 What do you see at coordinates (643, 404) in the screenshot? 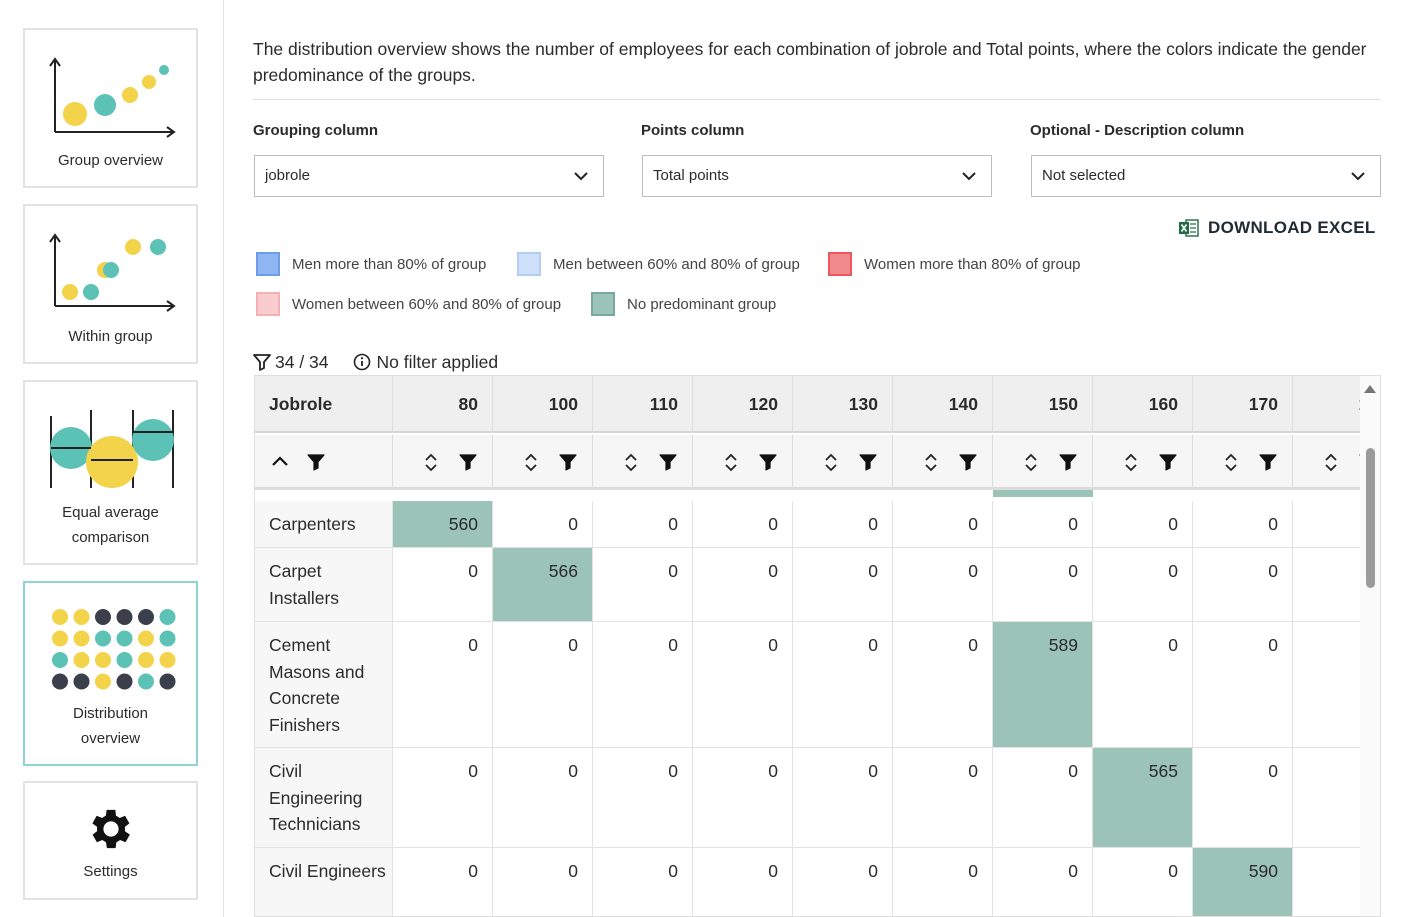
I see `column-header: 110` at bounding box center [643, 404].